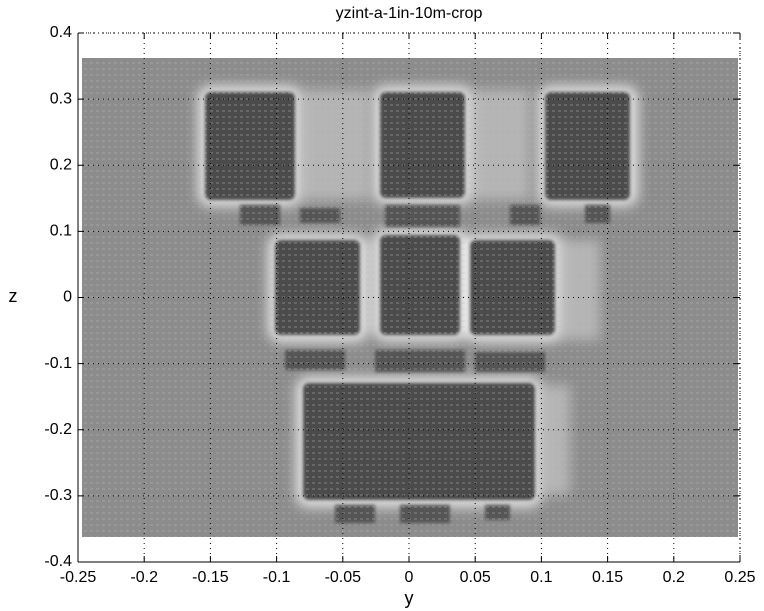 The height and width of the screenshot is (611, 764). What do you see at coordinates (277, 577) in the screenshot?
I see `x-tick-label: -0.1` at bounding box center [277, 577].